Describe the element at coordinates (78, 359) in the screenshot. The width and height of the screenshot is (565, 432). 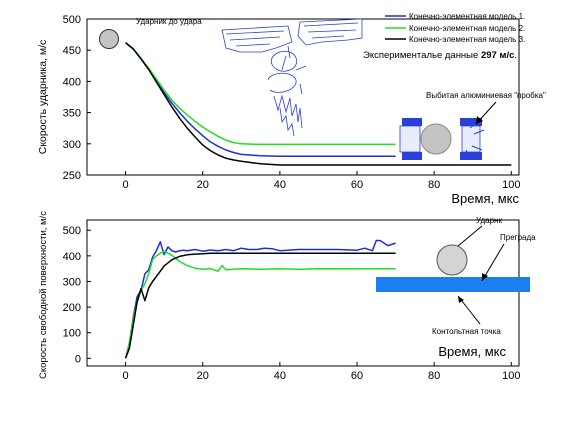
I see `bottom-y-tick-label: 0` at that location.